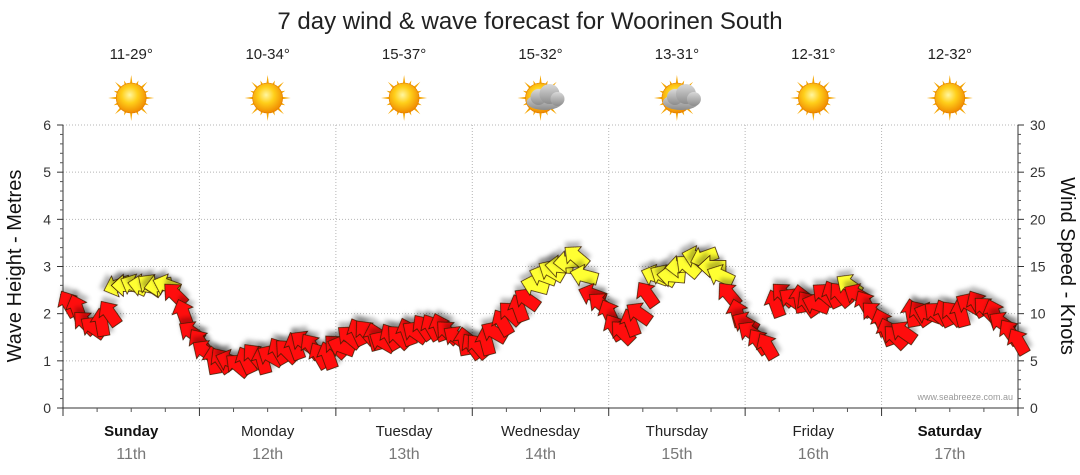 The height and width of the screenshot is (475, 1080). I want to click on day-temp-range: 13-31°, so click(677, 54).